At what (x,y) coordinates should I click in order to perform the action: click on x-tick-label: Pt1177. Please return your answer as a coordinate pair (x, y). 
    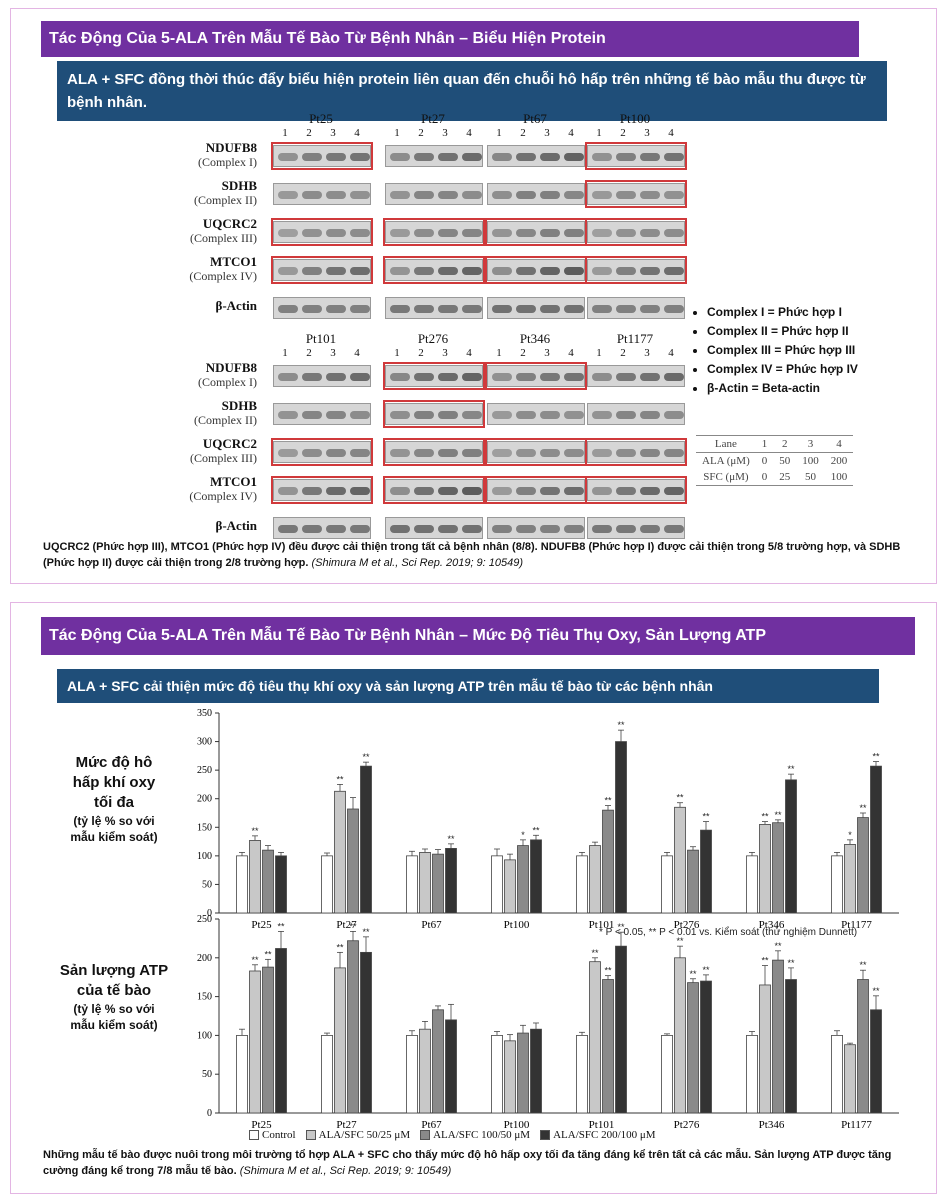
    Looking at the image, I should click on (856, 925).